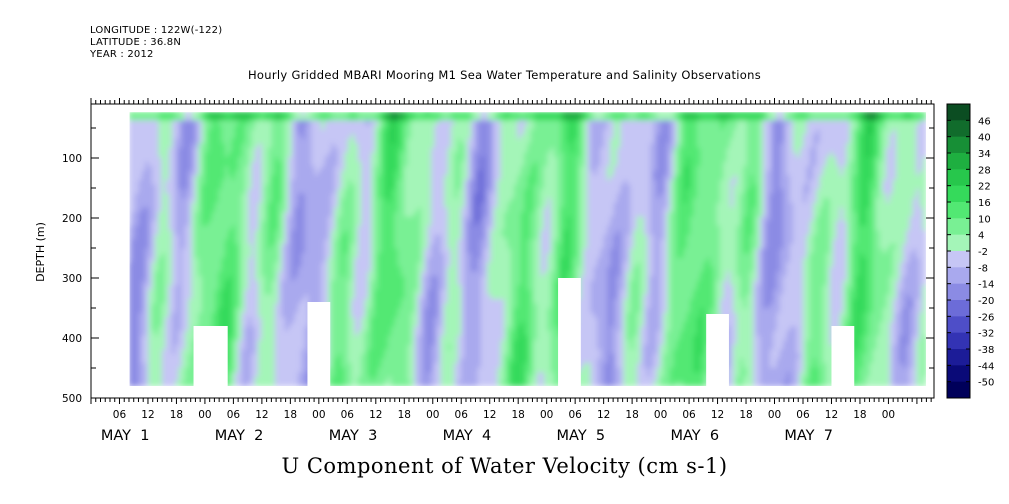  I want to click on x-day-label: MAY 1, so click(125, 436).